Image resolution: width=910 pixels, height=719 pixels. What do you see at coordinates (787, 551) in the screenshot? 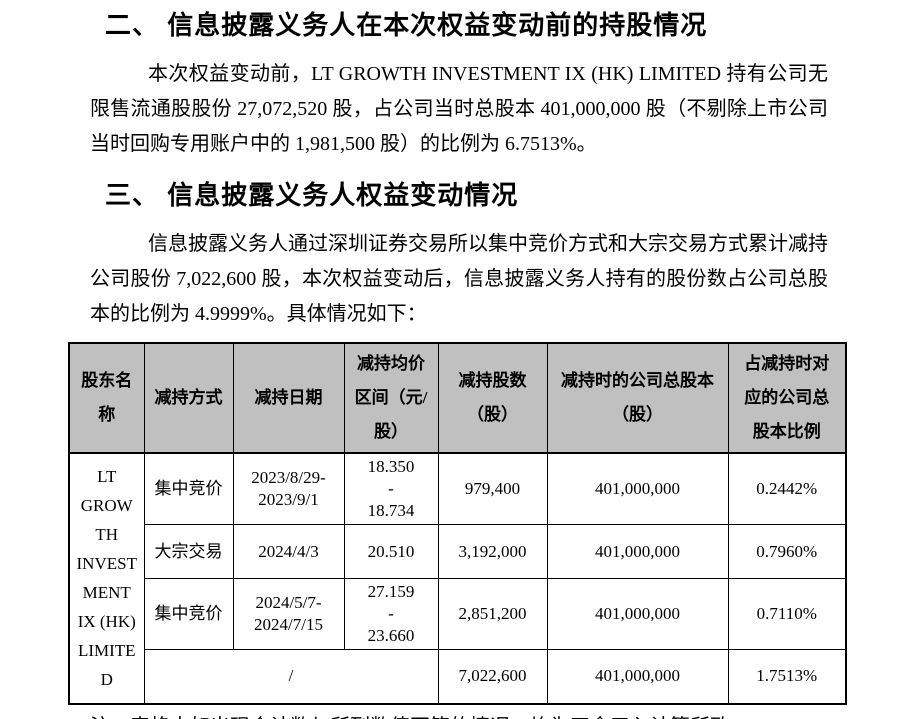
I see `cell-ratio: 0.7960%` at bounding box center [787, 551].